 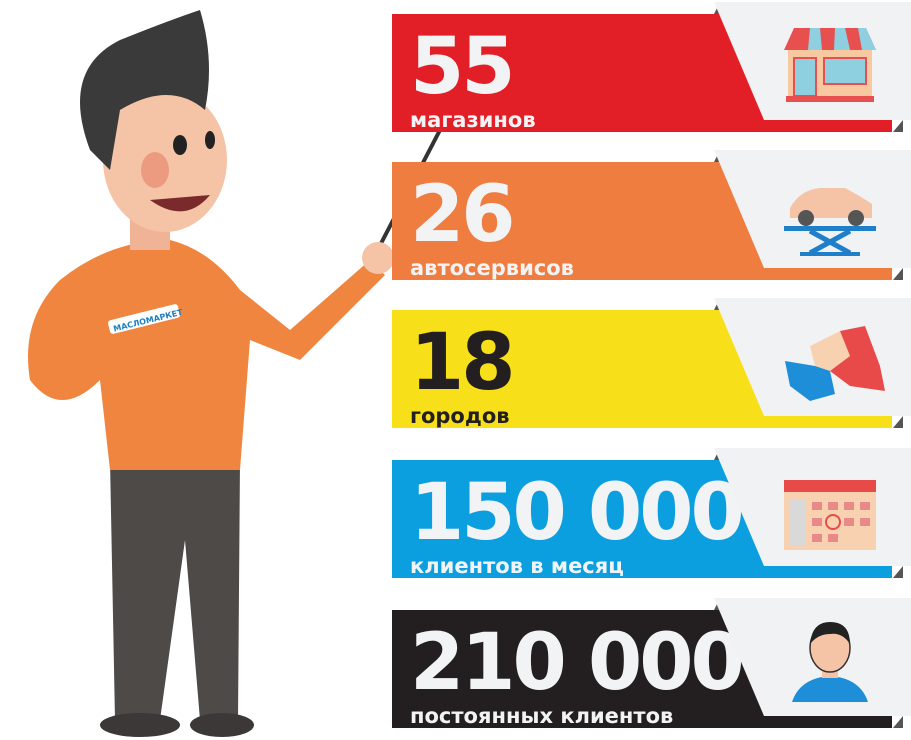 What do you see at coordinates (832, 360) in the screenshot?
I see `map-icon` at bounding box center [832, 360].